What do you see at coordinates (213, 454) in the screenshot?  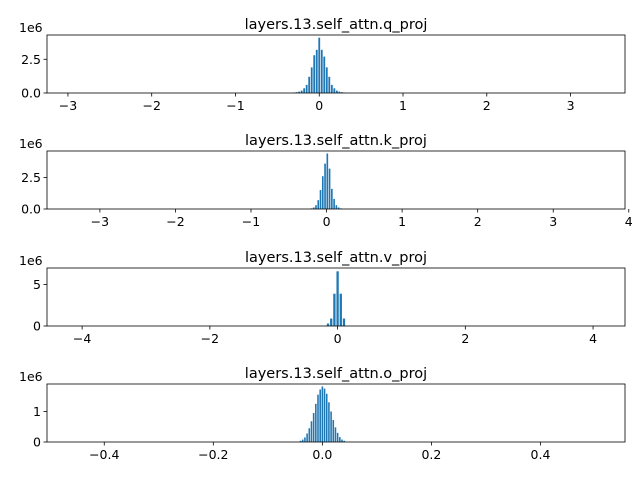 I see `x-tick-label: −0.2` at bounding box center [213, 454].